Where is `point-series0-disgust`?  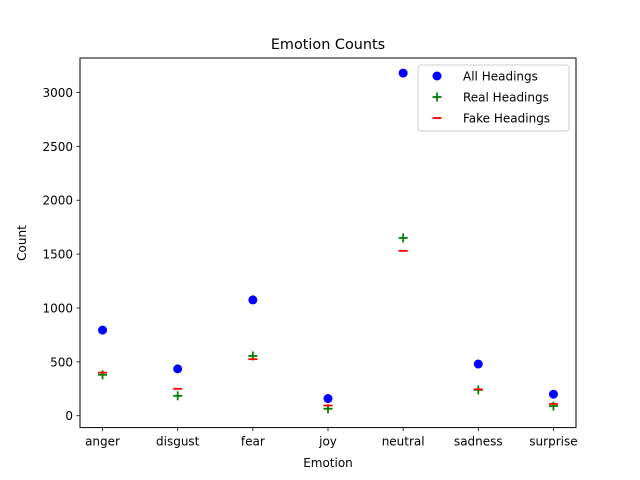
point-series0-disgust is located at coordinates (178, 369).